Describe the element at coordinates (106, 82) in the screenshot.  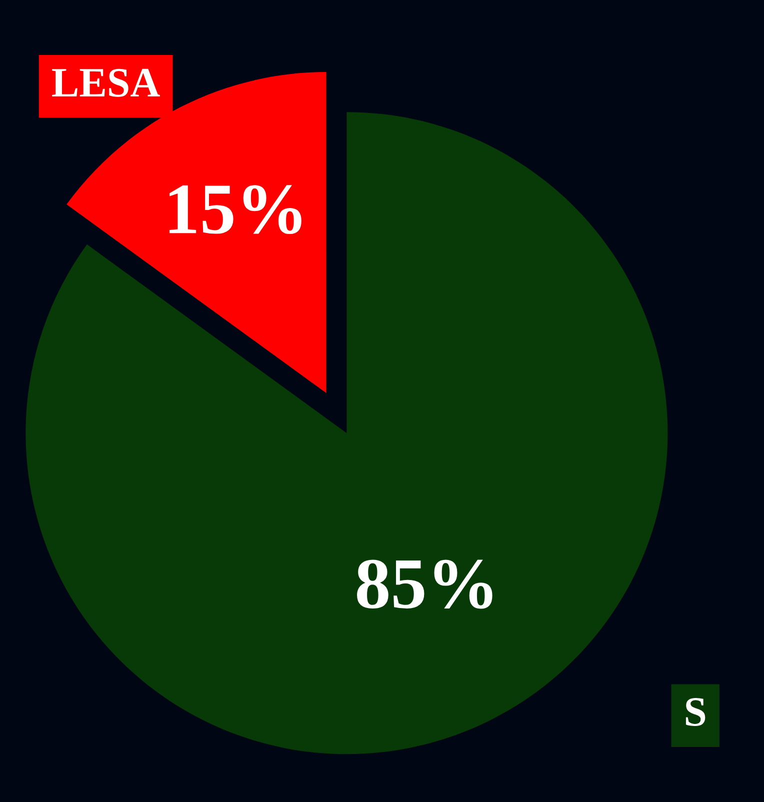
I see `slice-label: LESA` at that location.